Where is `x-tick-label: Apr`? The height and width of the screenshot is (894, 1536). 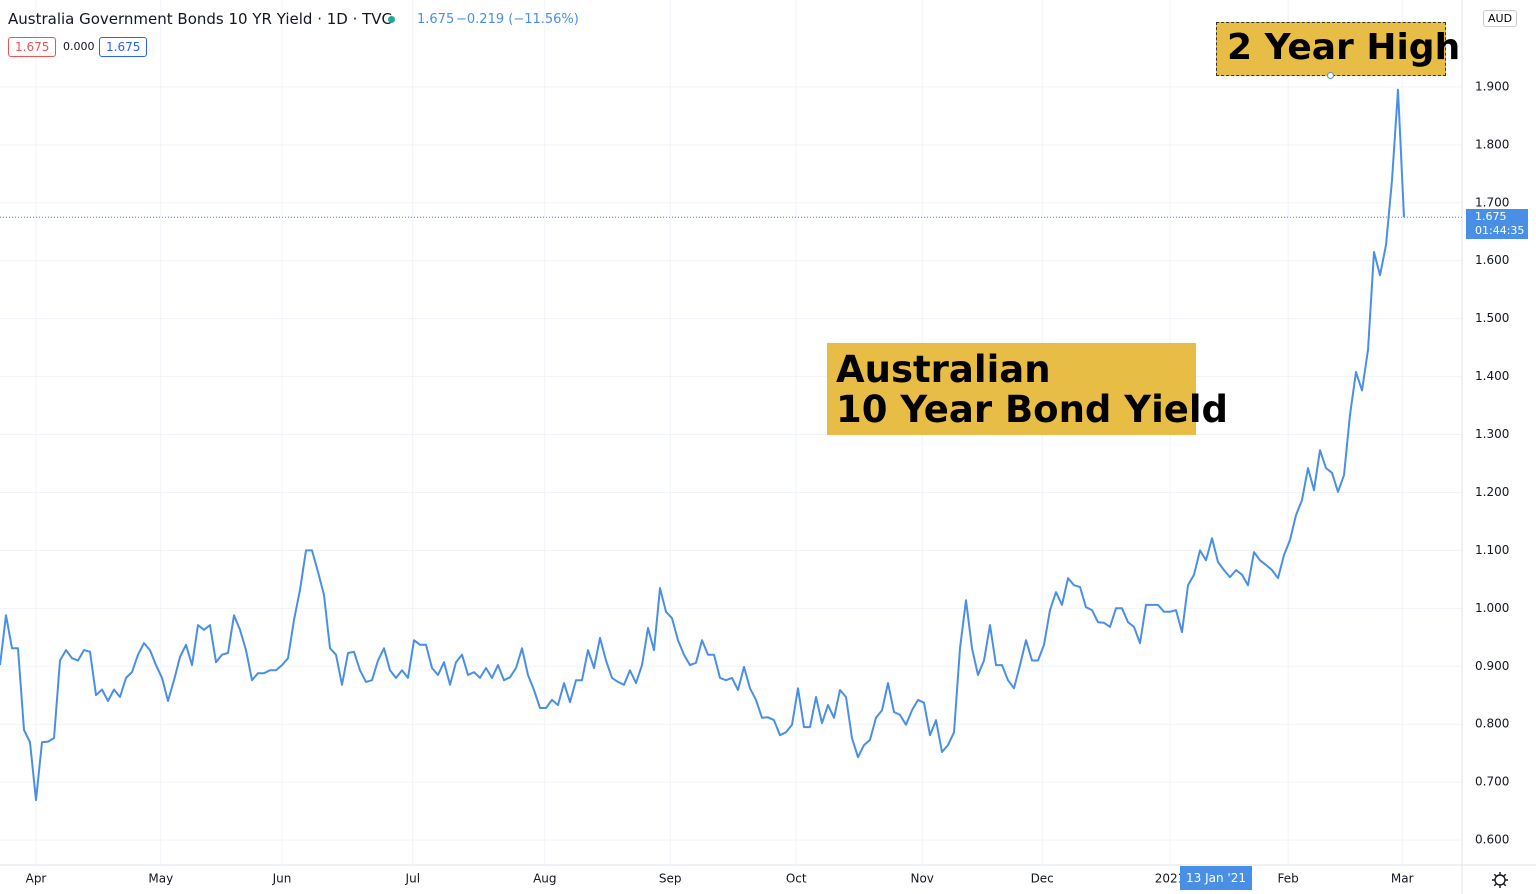
x-tick-label: Apr is located at coordinates (36, 879).